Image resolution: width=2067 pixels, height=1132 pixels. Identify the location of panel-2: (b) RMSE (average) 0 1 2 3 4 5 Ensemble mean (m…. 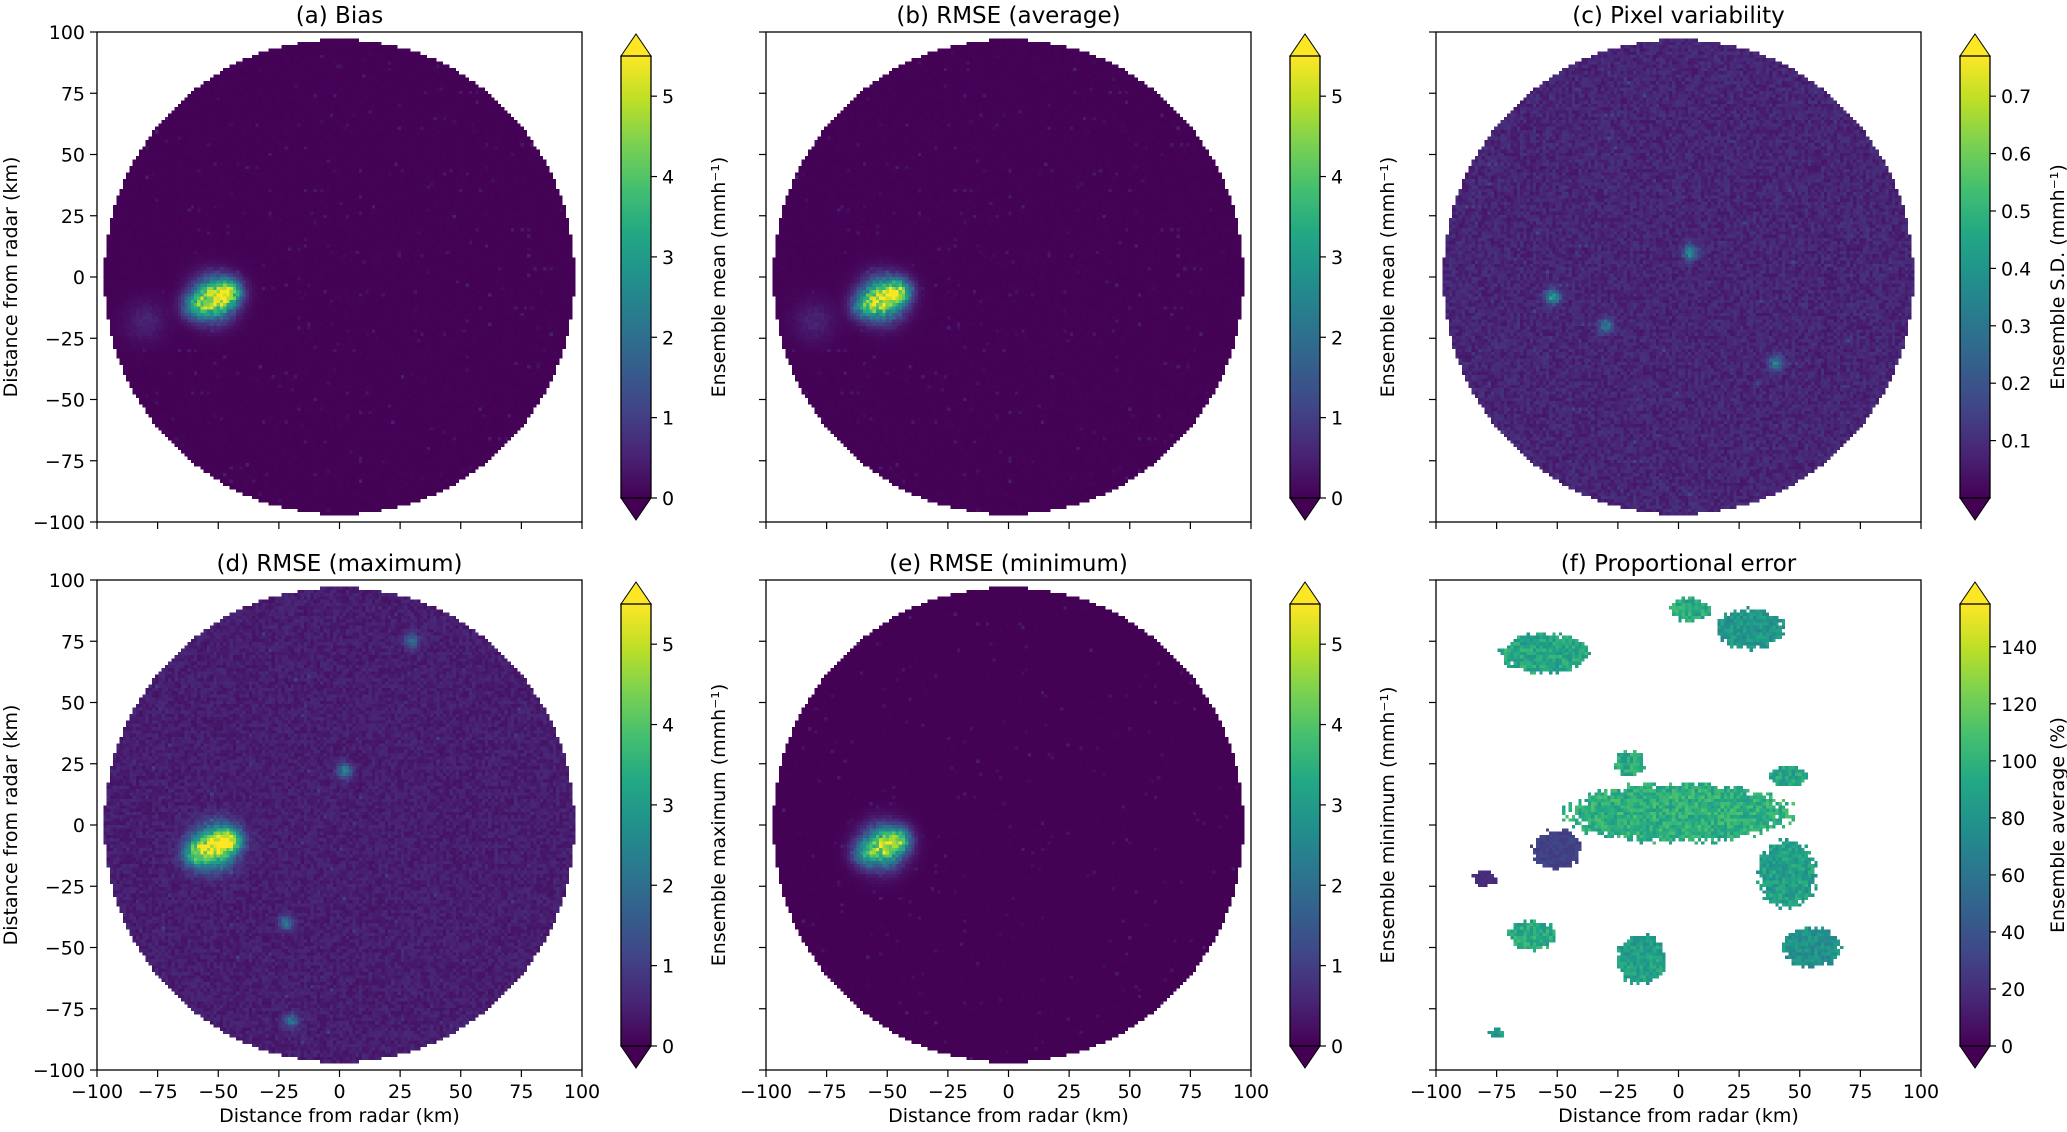
(1079, 266).